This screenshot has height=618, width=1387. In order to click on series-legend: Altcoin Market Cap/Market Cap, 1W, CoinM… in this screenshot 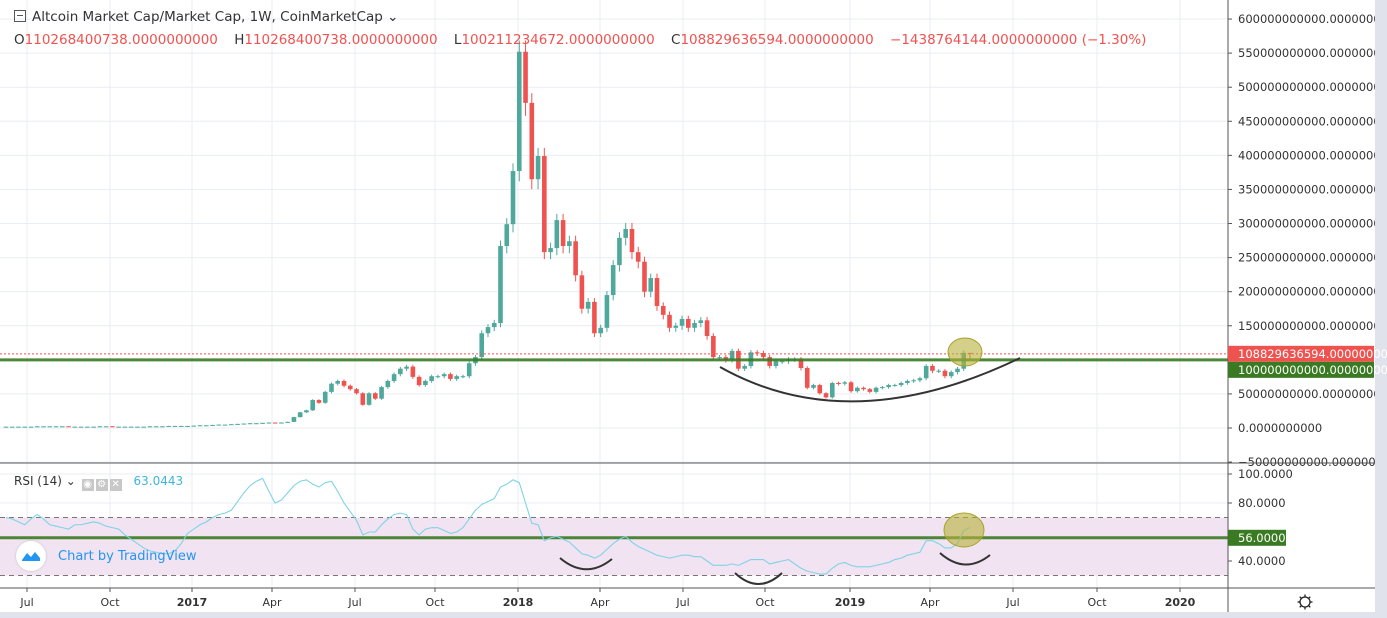, I will do `click(206, 17)`.